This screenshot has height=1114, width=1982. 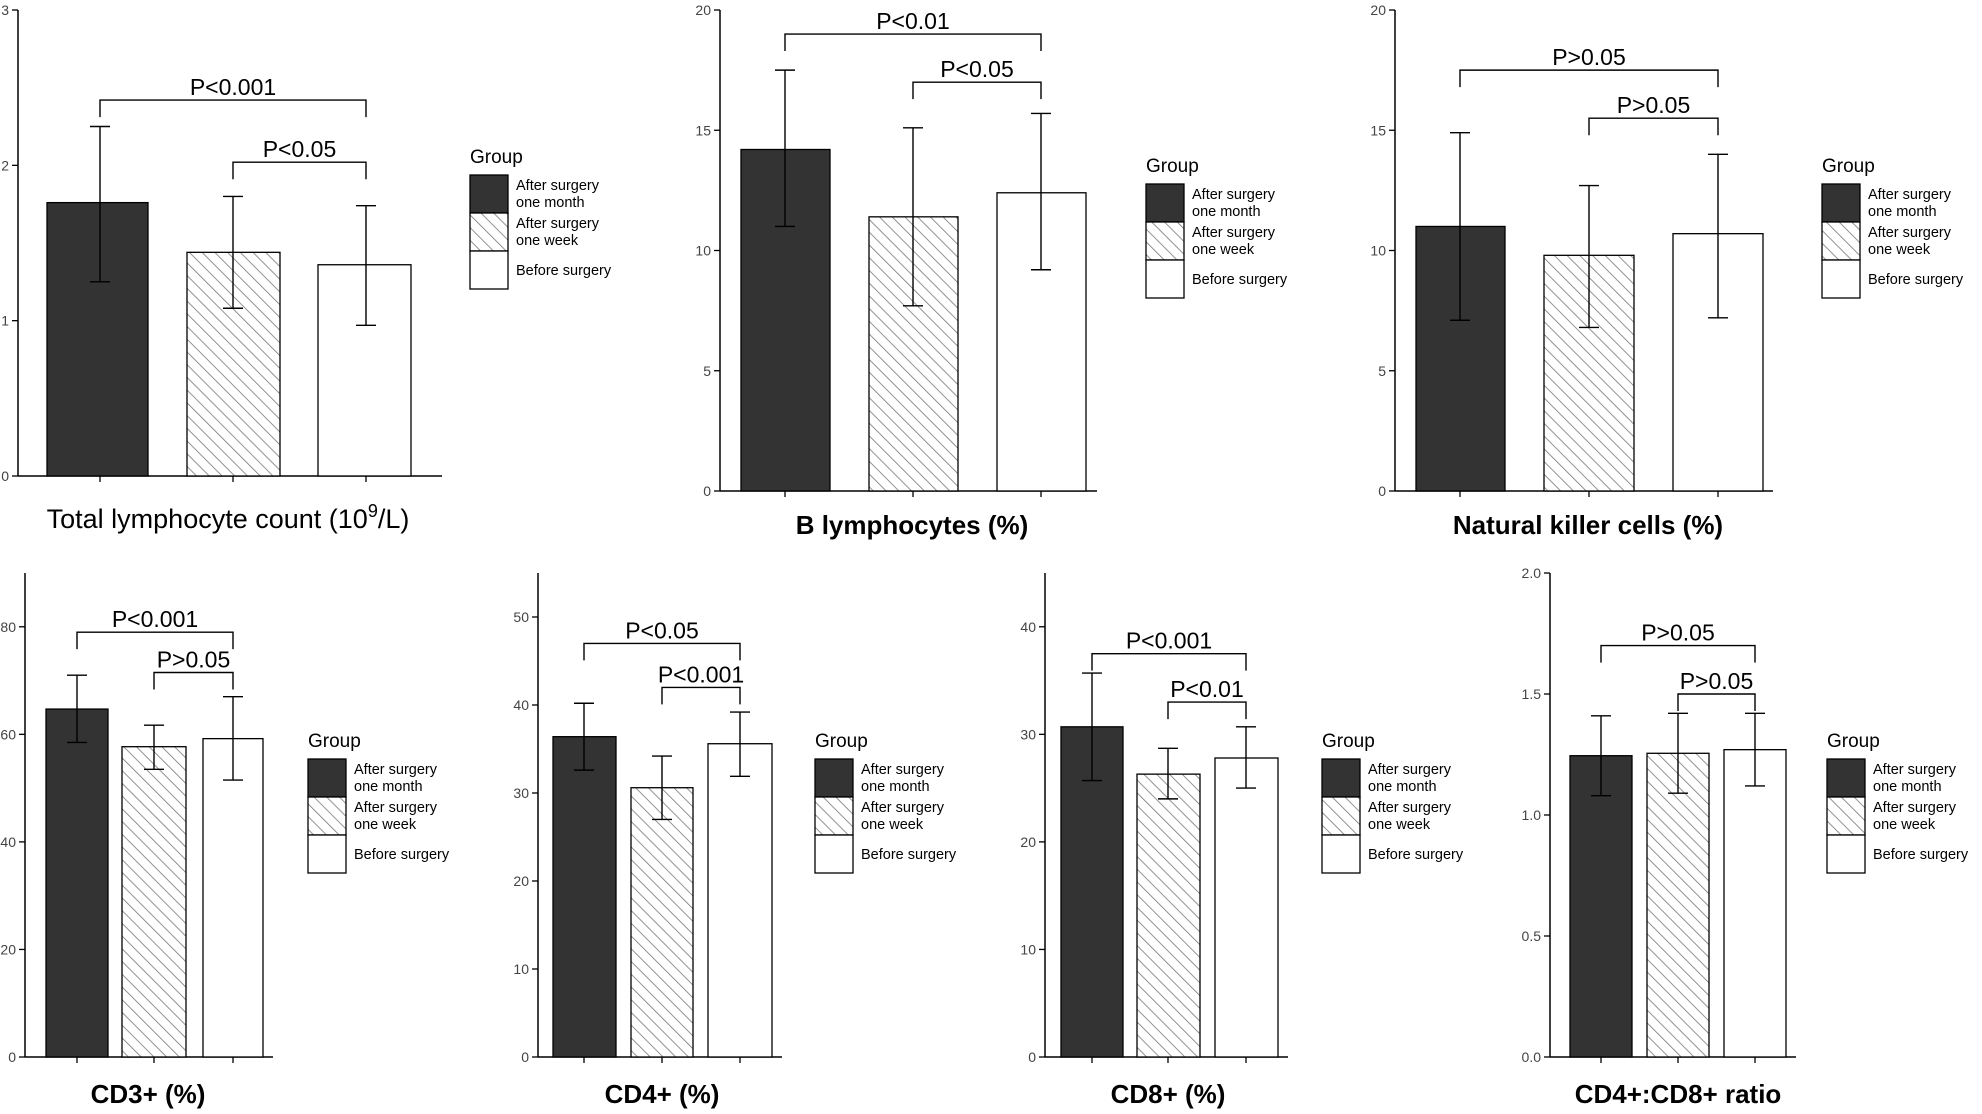 I want to click on chart-title: Natural killer cells (%), so click(x=1588, y=525).